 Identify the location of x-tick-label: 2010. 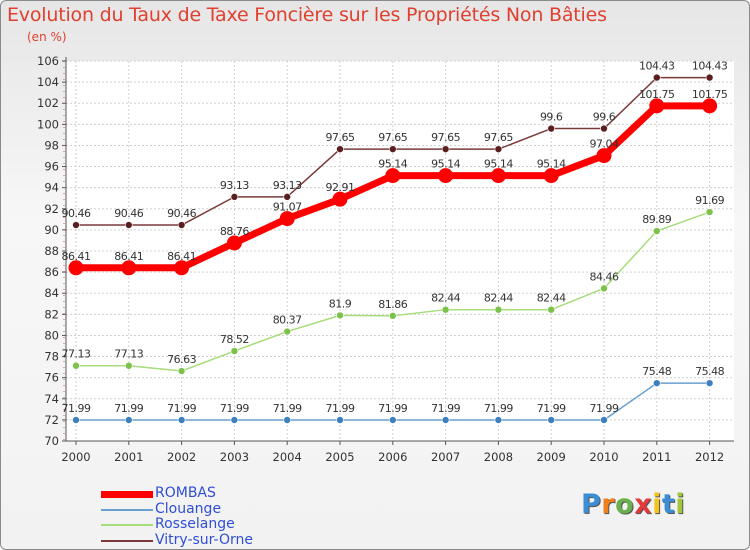
(603, 457).